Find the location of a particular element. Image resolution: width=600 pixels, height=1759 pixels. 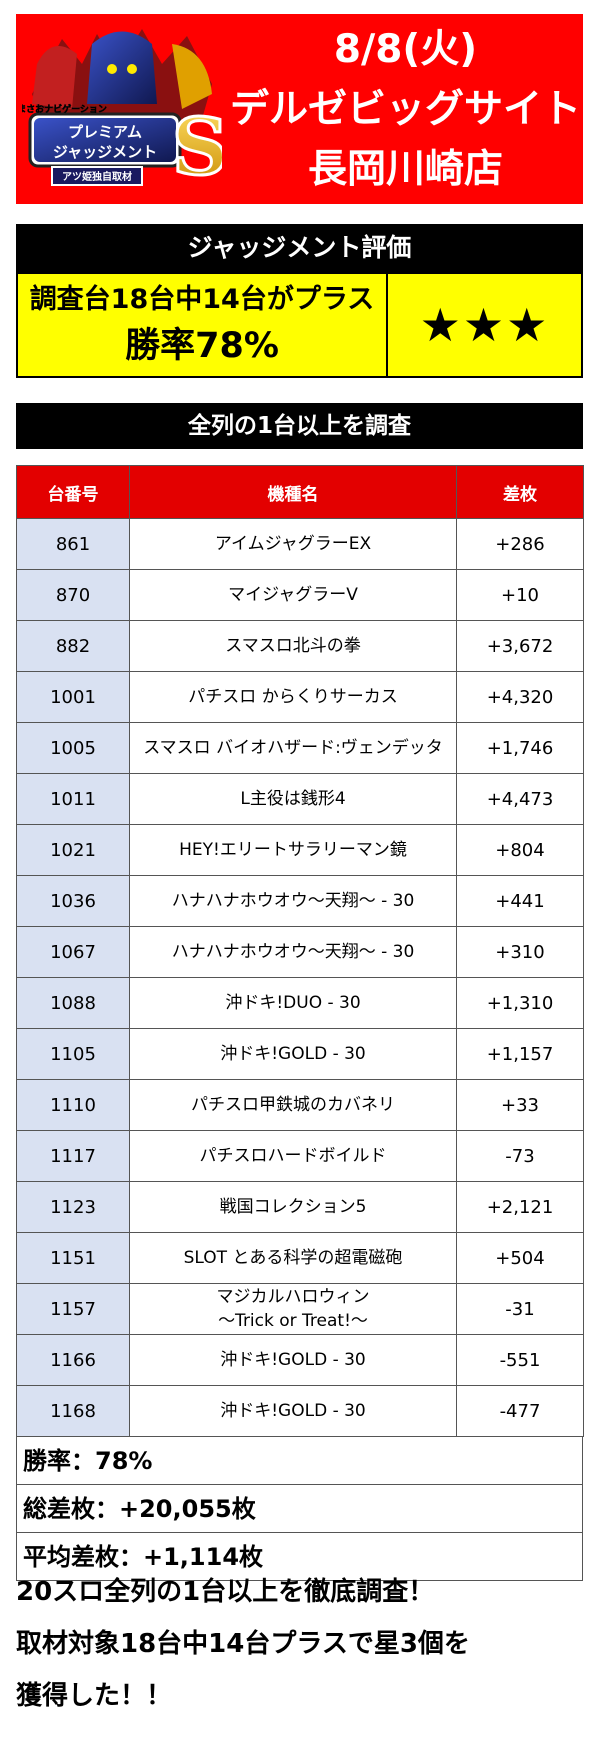

footer-line3: 獲得した！！ is located at coordinates (94, 1696).